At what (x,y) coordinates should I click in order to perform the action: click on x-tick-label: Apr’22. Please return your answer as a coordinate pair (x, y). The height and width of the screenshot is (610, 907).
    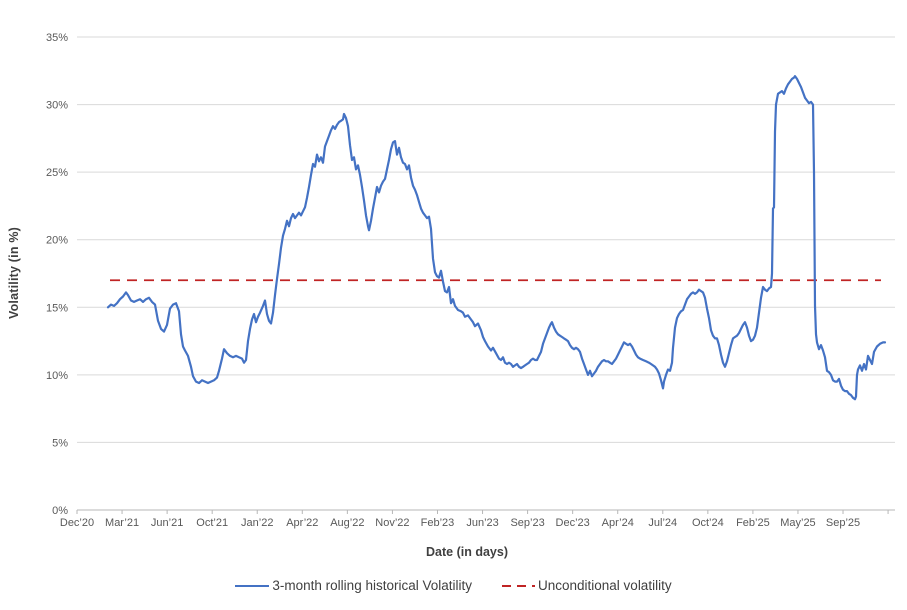
    Looking at the image, I should click on (302, 523).